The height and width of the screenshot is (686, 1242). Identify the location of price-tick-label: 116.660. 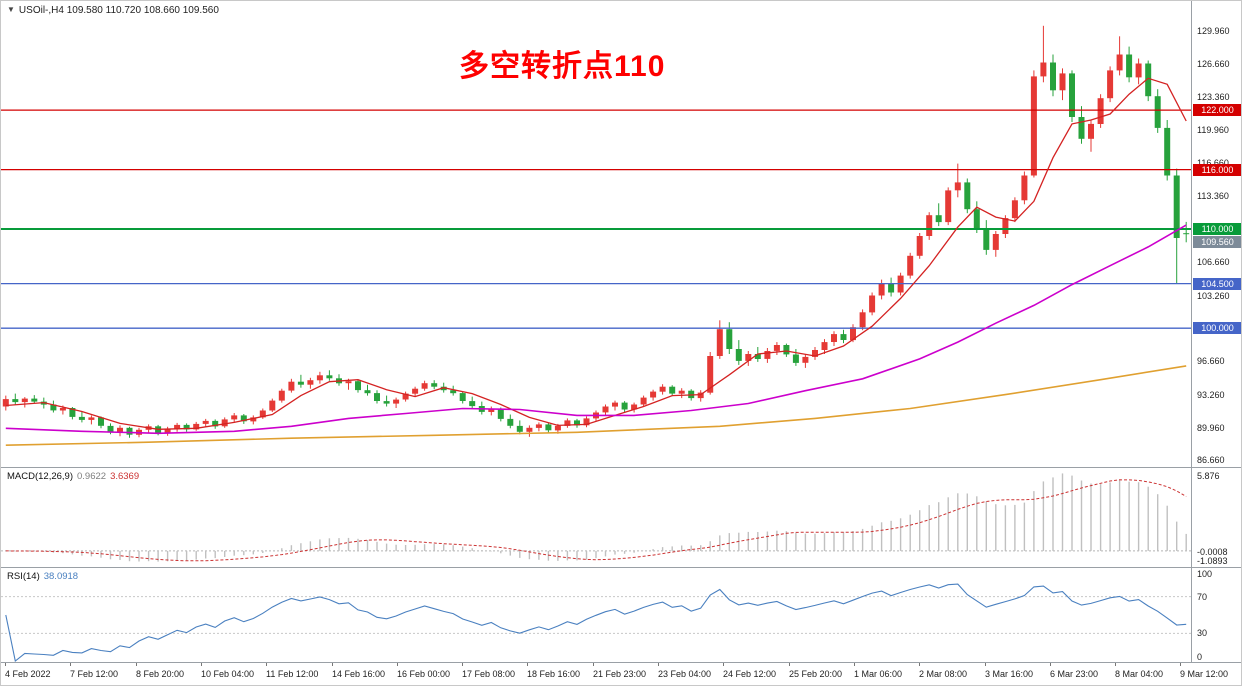
(1213, 163).